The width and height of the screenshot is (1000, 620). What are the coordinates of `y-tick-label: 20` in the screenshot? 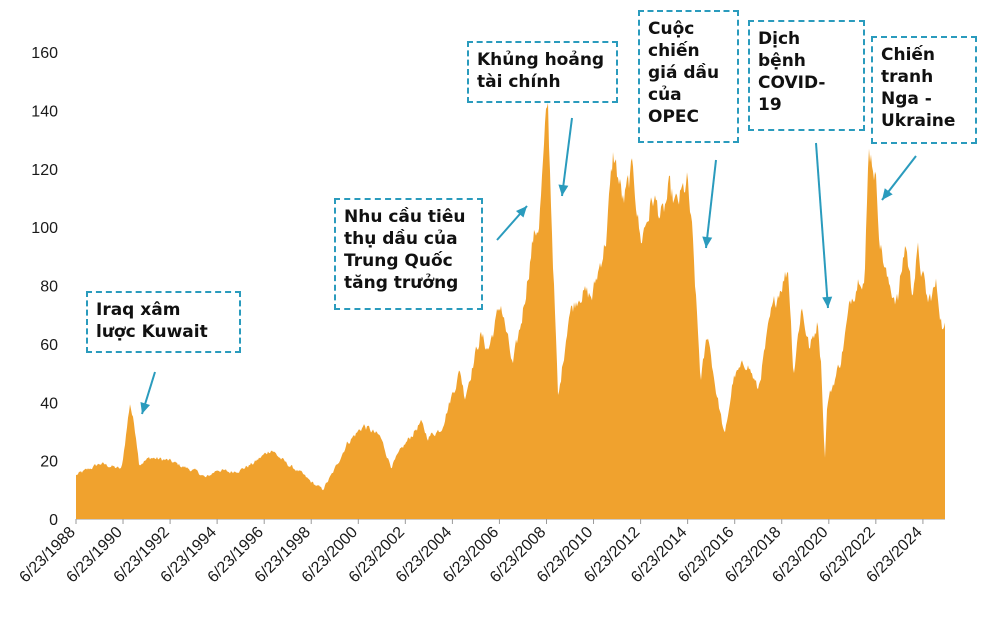 It's located at (49, 462).